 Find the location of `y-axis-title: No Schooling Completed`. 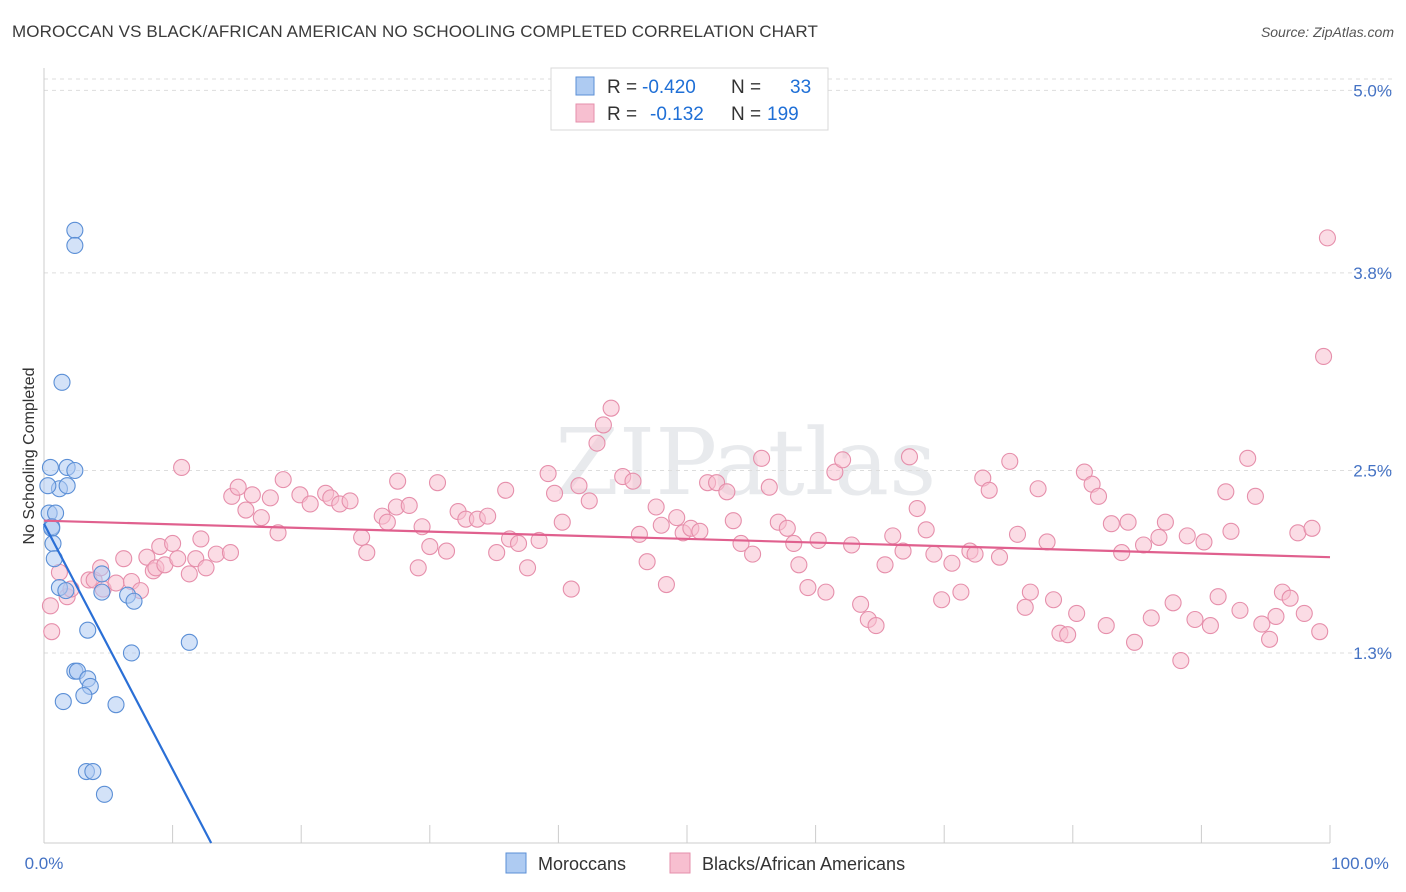

y-axis-title: No Schooling Completed is located at coordinates (29, 456).